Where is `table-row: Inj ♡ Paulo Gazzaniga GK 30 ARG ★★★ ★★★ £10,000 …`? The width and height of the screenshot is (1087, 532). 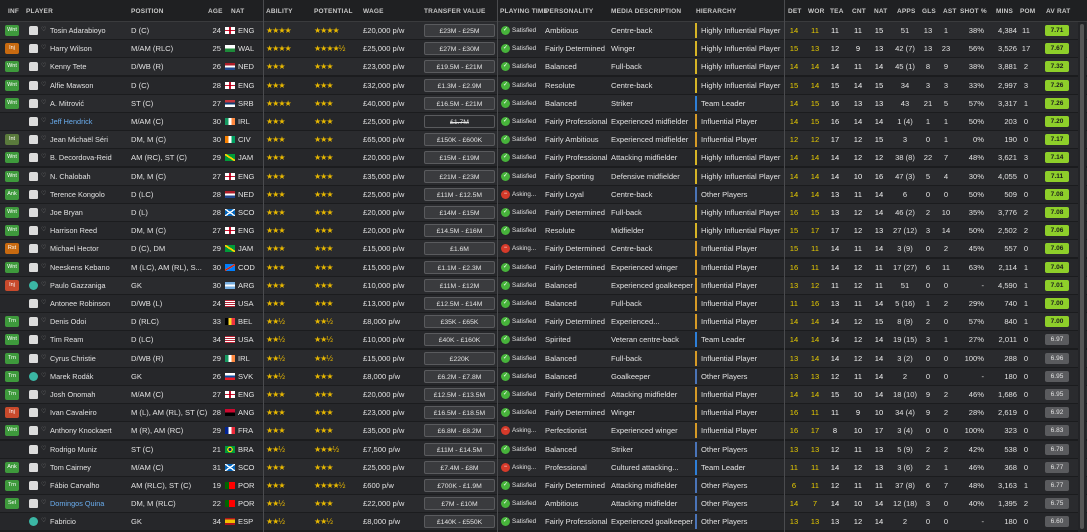 table-row: Inj ♡ Paulo Gazzaniga GK 30 ARG ★★★ ★★★ £10,000 … is located at coordinates (543, 285).